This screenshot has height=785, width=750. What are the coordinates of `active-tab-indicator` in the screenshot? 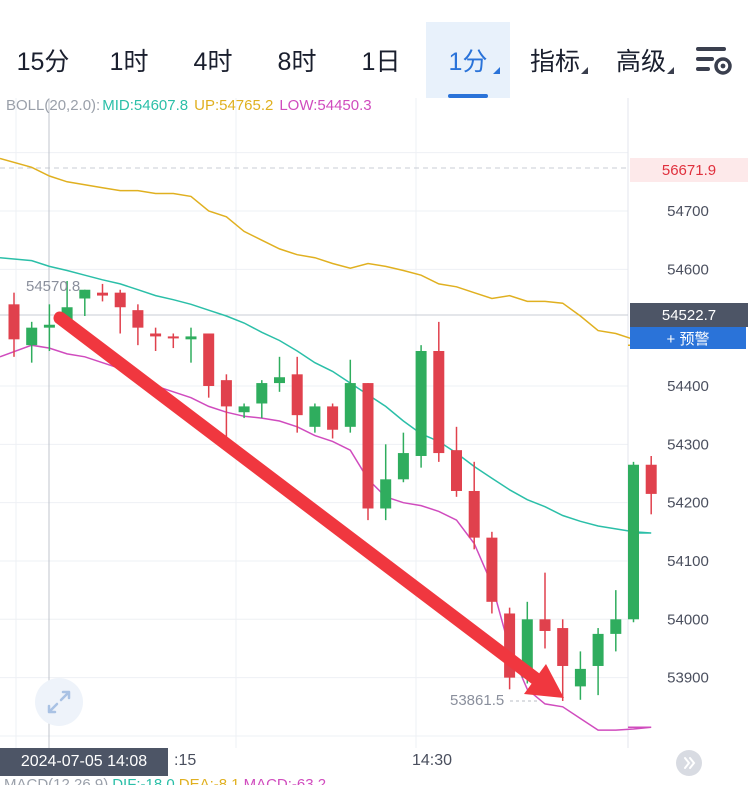 It's located at (468, 96).